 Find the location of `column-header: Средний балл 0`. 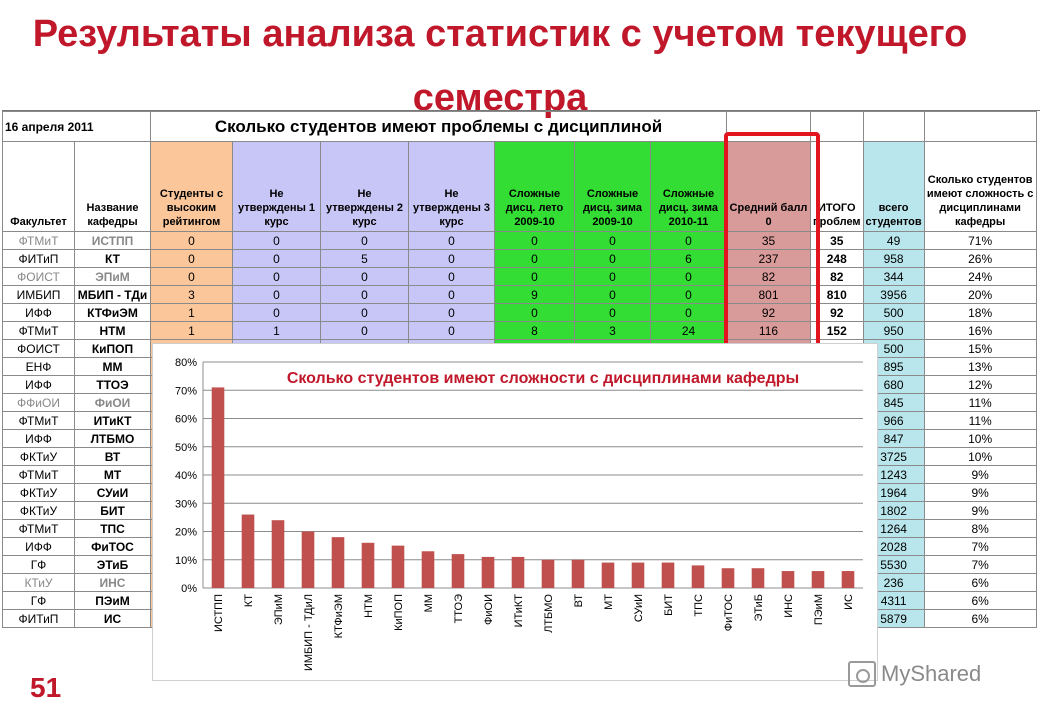

column-header: Средний балл 0 is located at coordinates (768, 186).